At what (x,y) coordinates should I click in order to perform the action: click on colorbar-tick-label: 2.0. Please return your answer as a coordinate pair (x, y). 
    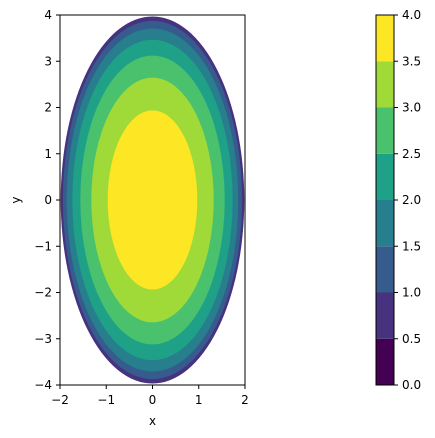
    Looking at the image, I should click on (411, 200).